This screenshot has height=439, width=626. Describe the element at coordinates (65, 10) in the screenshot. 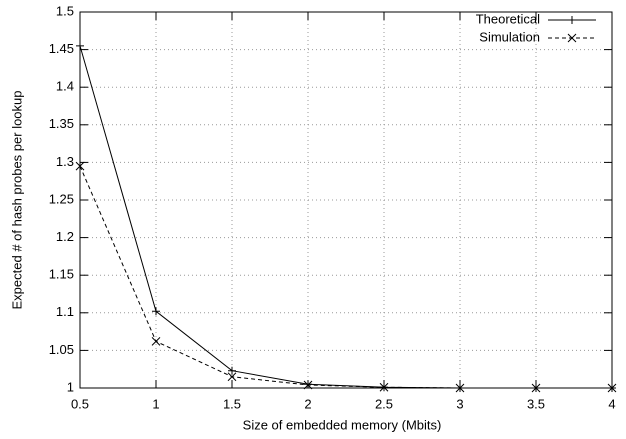

I see `y-tick-label: 1.5` at that location.